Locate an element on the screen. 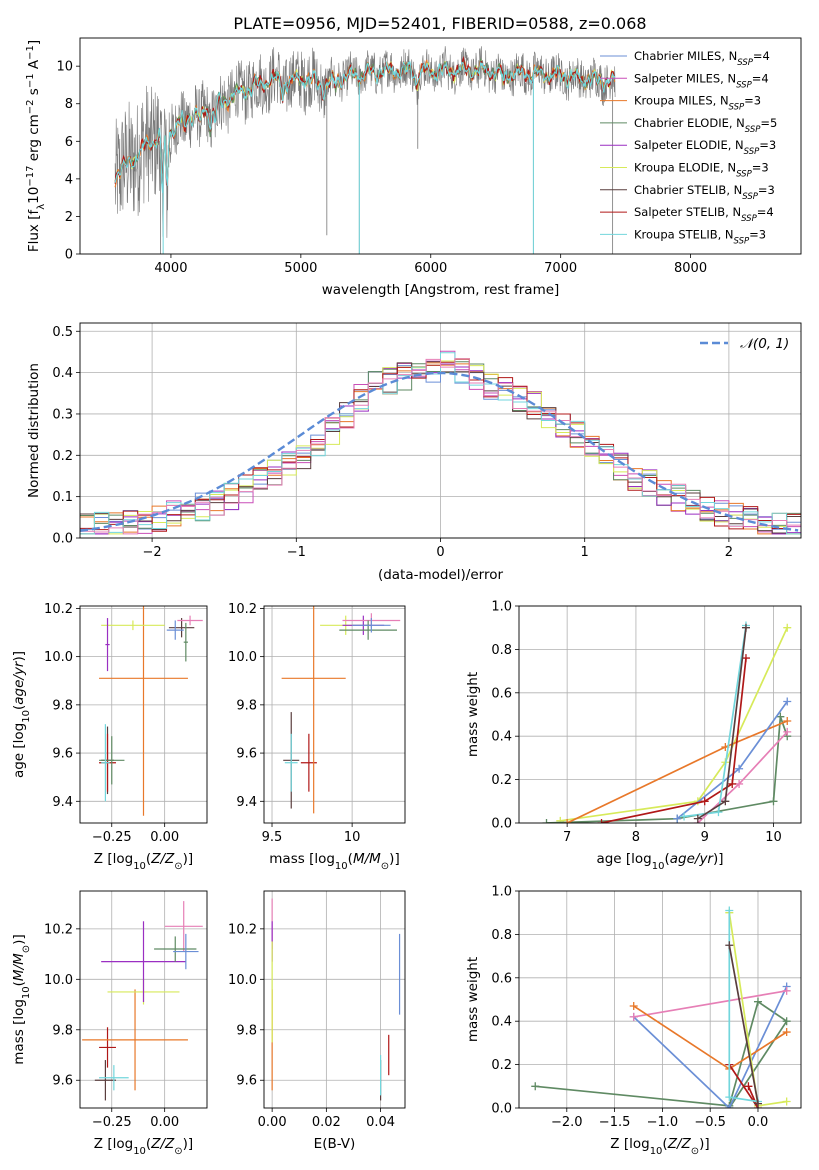 The image size is (819, 1170). legend-entry: Salpeter ELODIE, NSSP=3 is located at coordinates (705, 147).